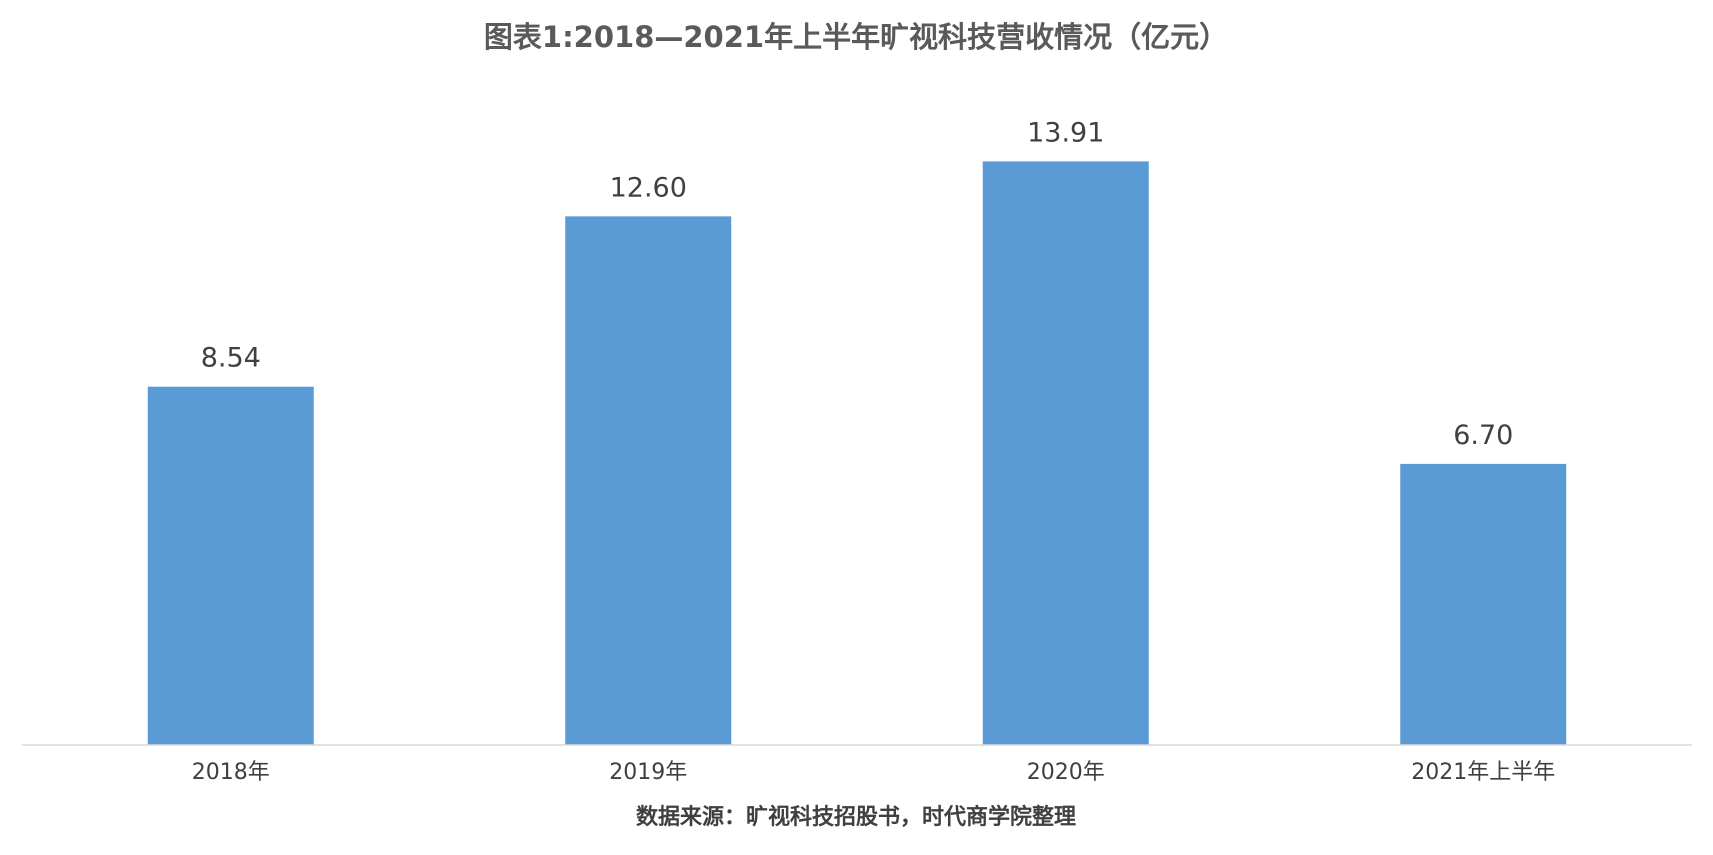 The image size is (1713, 855). What do you see at coordinates (856, 37) in the screenshot?
I see `chart-title: 图表1:2018—2021年上半年旷视科技营收情况（亿元）` at bounding box center [856, 37].